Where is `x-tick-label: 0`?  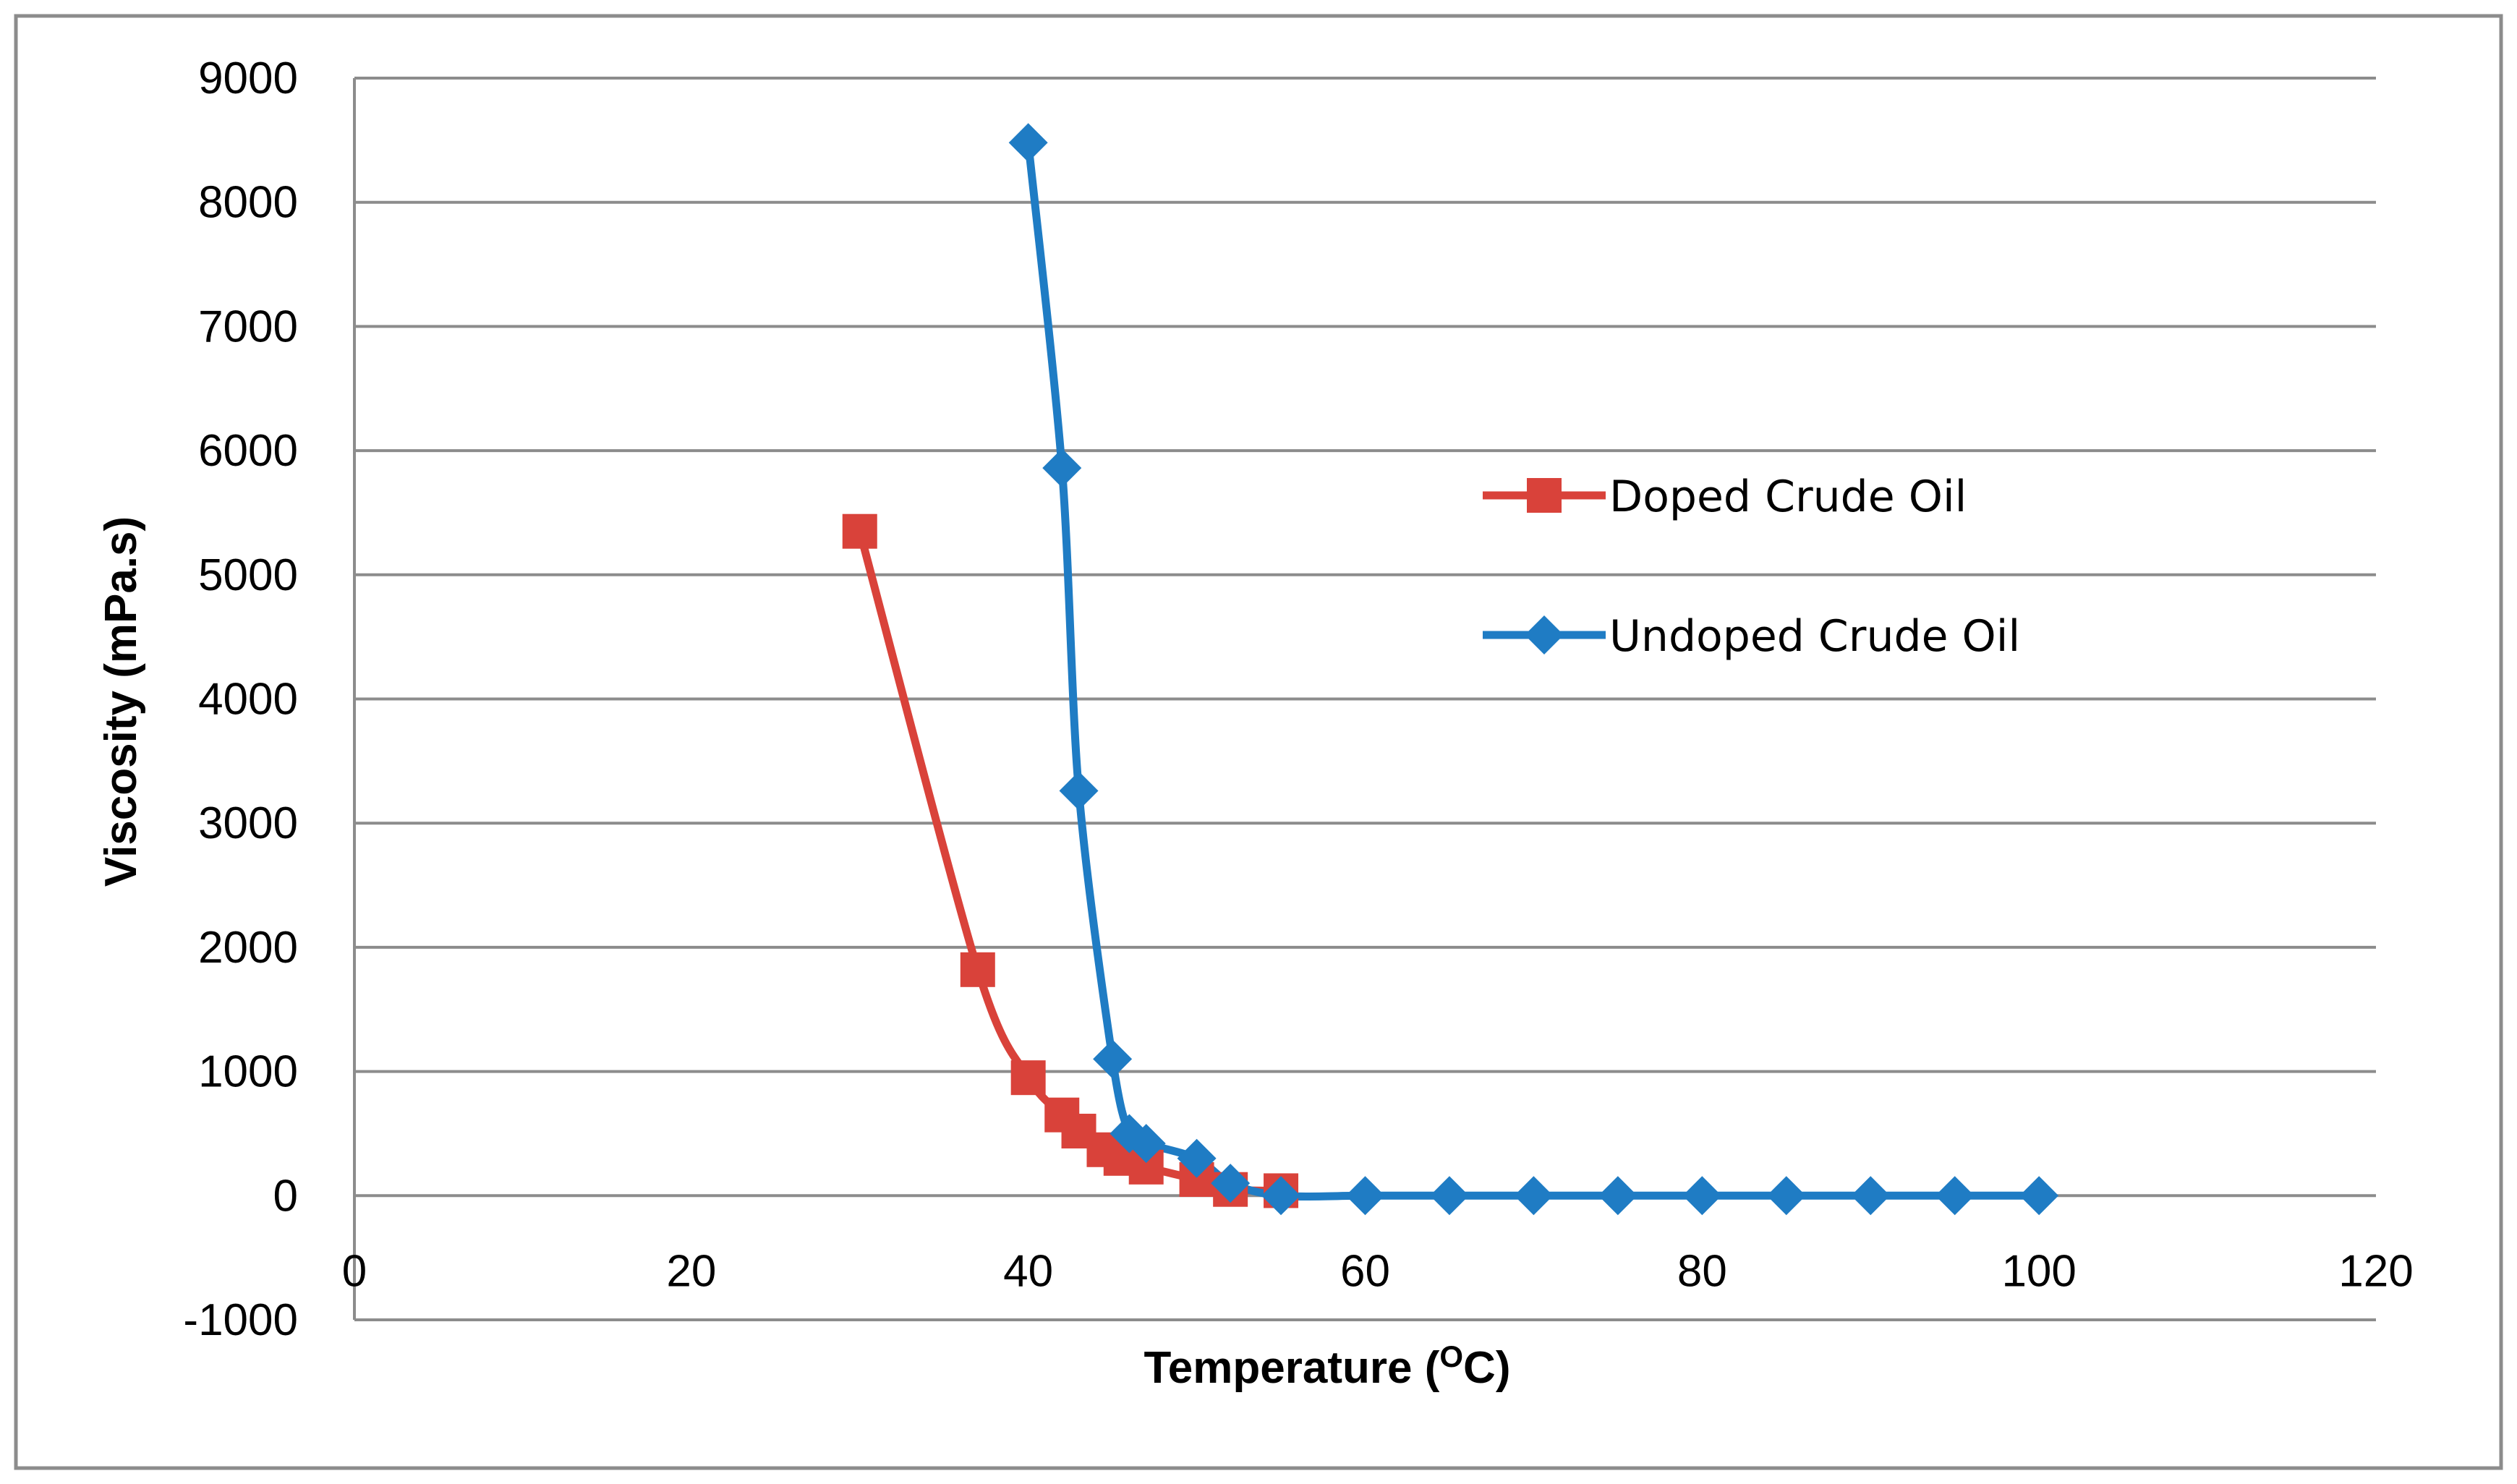 x-tick-label: 0 is located at coordinates (354, 1271).